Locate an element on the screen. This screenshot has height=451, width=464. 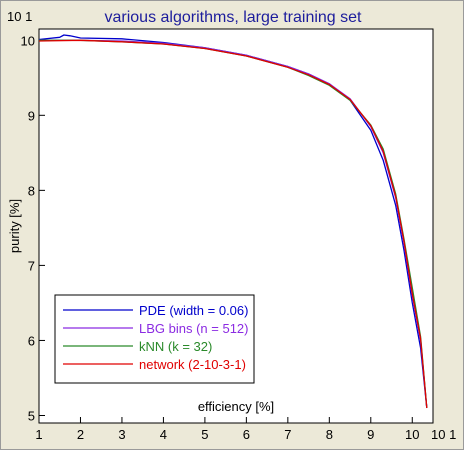
y-tick-label: 10 is located at coordinates (28, 40).